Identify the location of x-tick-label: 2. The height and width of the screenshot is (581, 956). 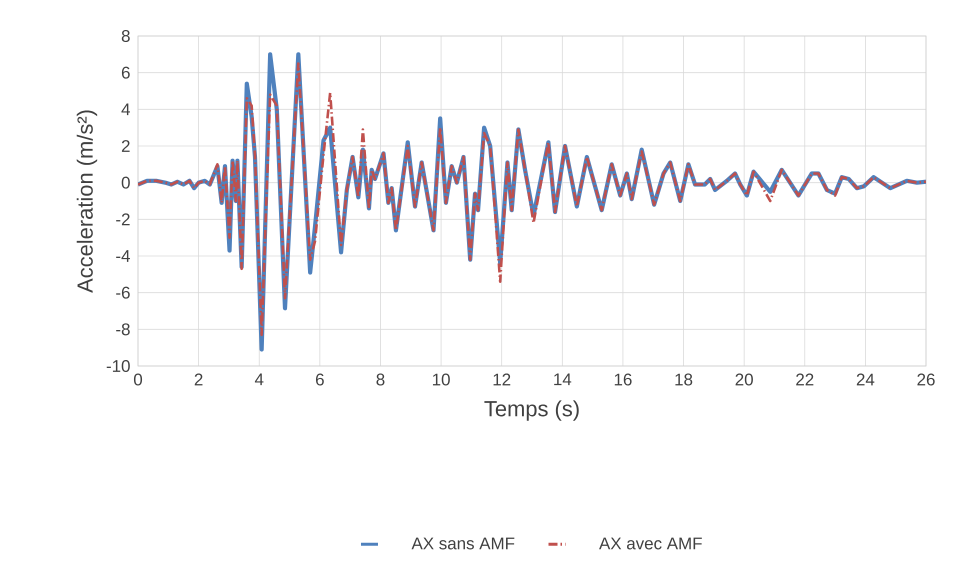
(198, 380).